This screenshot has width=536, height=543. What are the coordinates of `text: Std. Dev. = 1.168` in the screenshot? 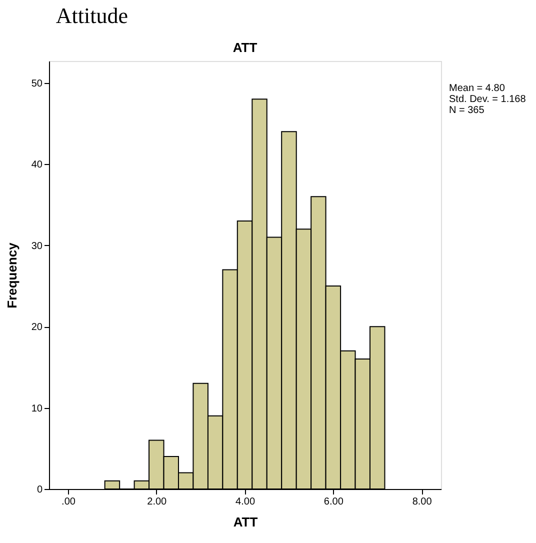 It's located at (487, 99).